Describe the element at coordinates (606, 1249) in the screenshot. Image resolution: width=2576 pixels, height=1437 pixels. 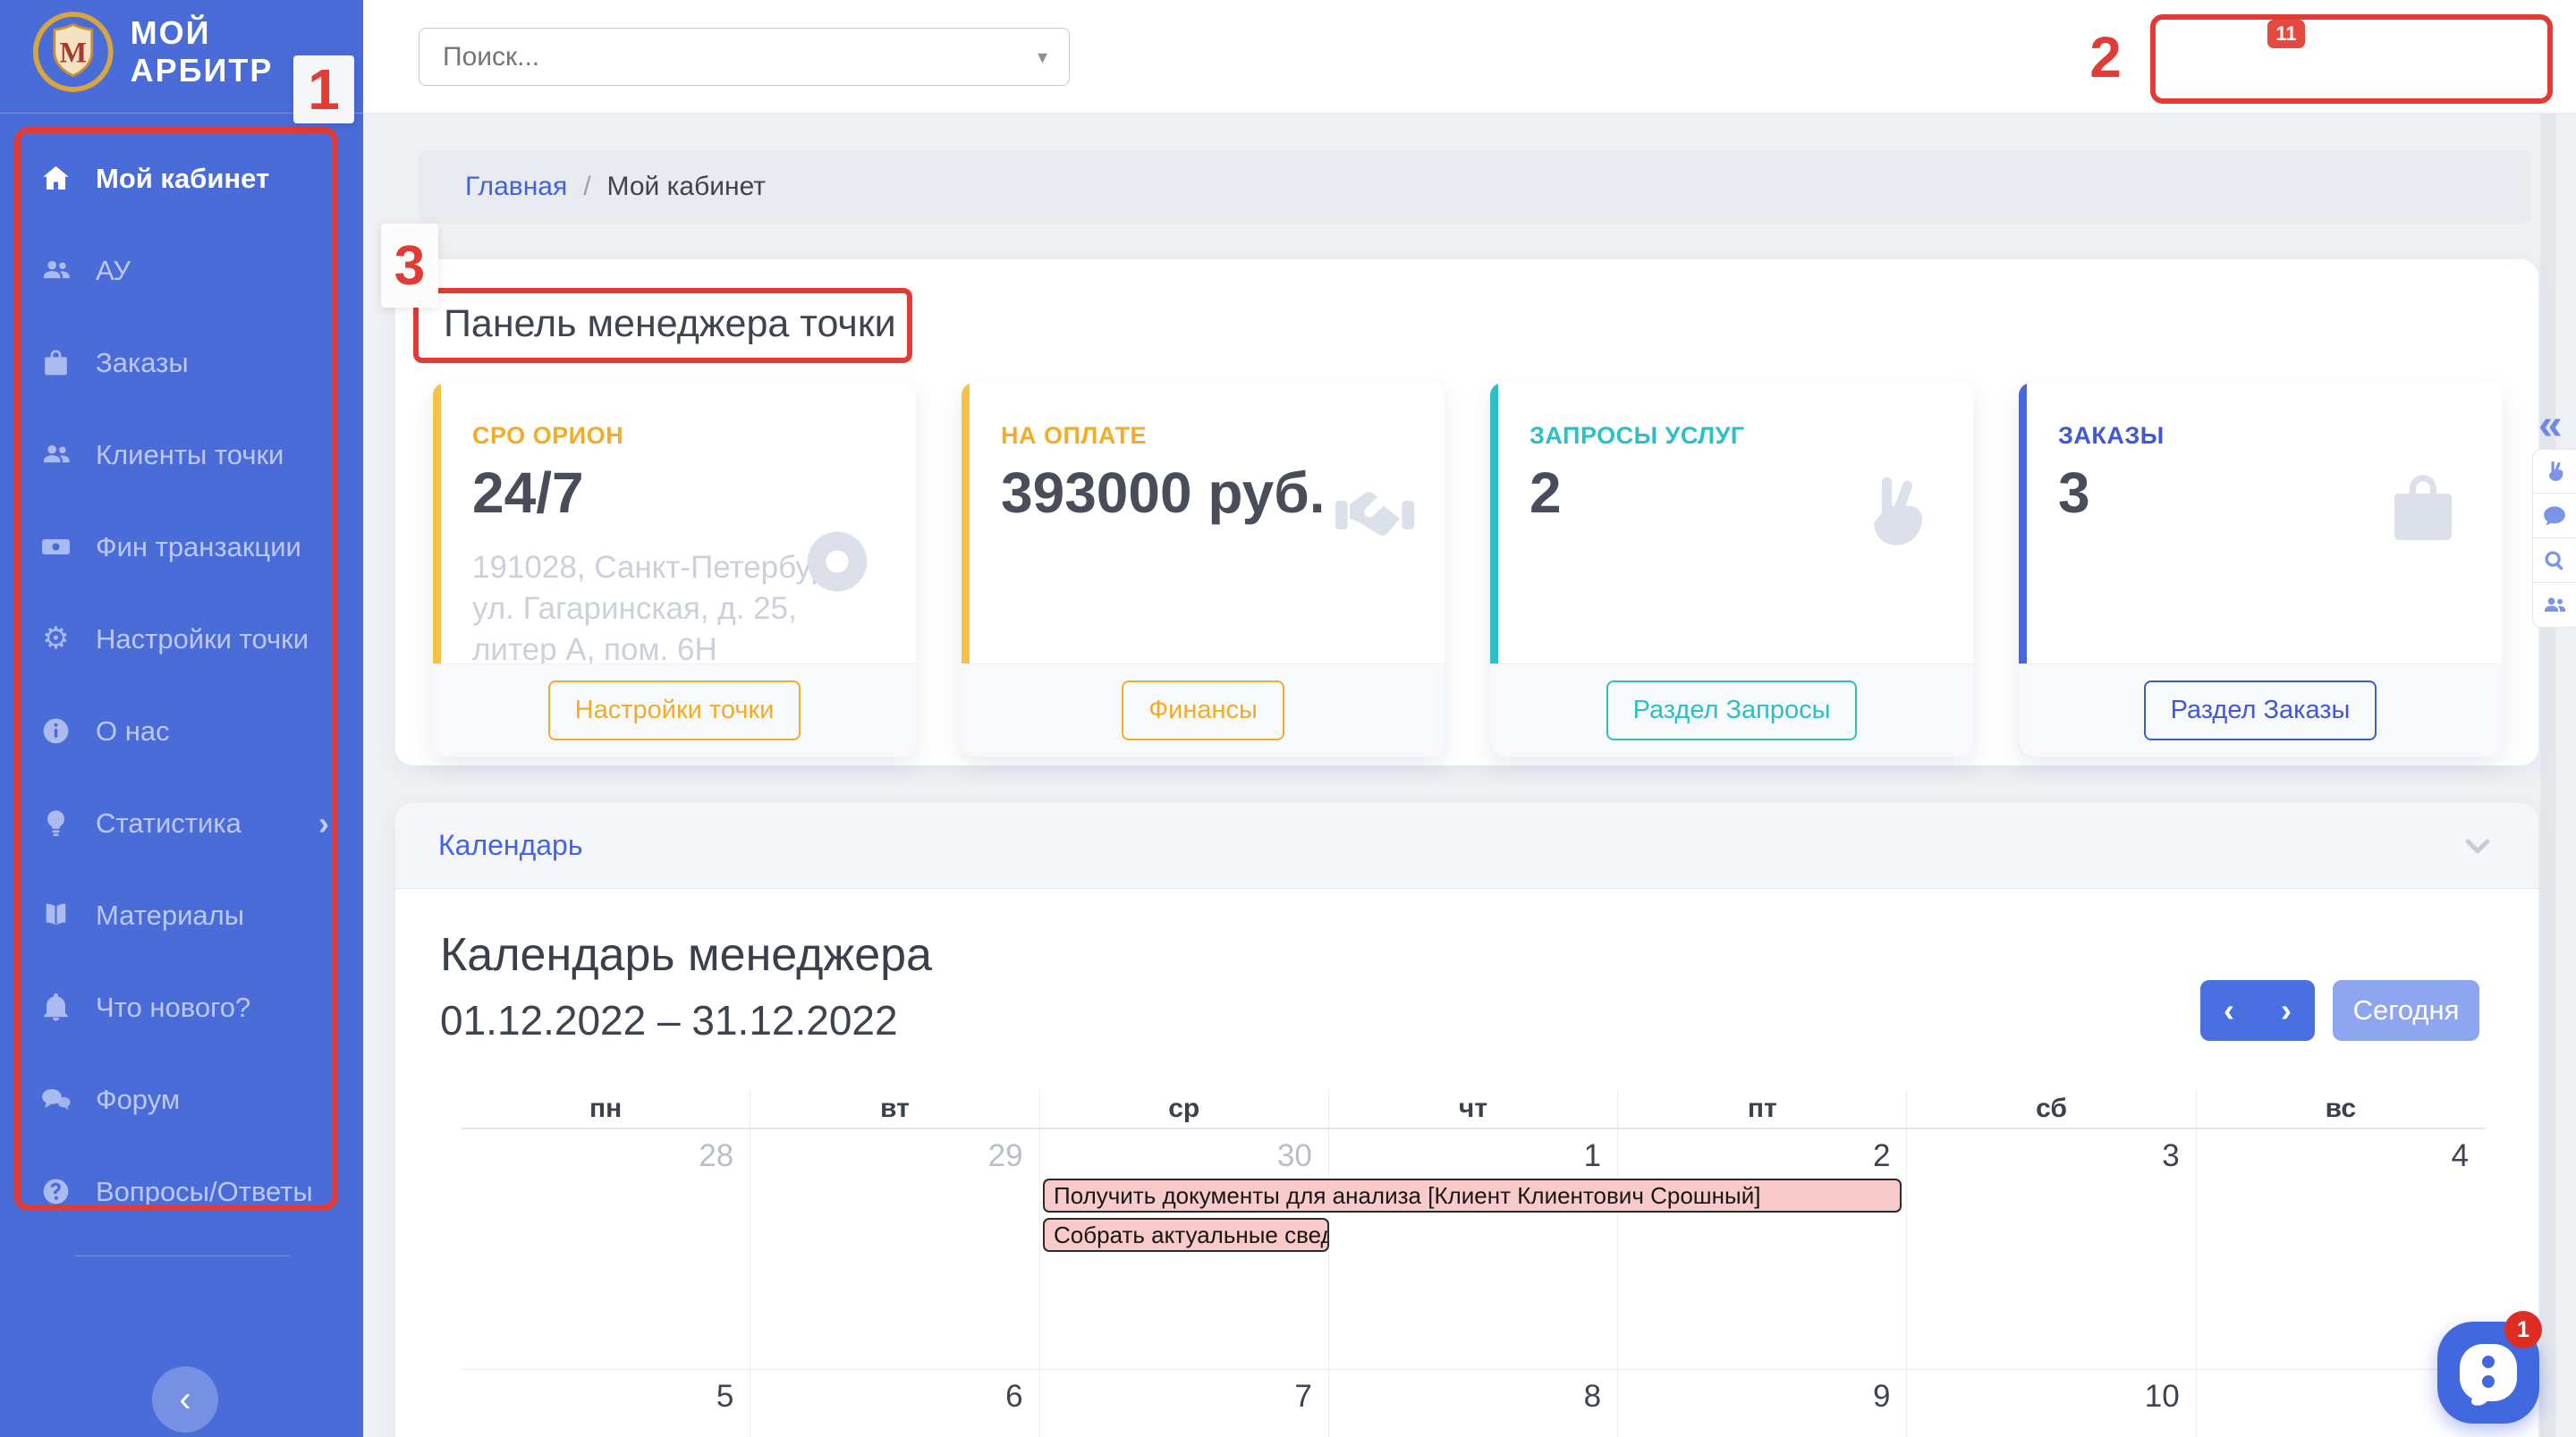
I see `calendar-day-cell: 28` at that location.